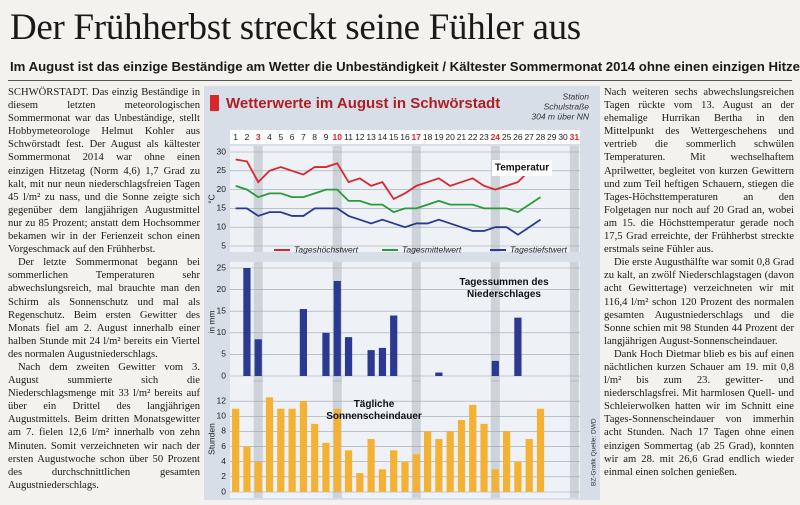 Image resolution: width=800 pixels, height=505 pixels. What do you see at coordinates (292, 137) in the screenshot?
I see `day-label: 6` at bounding box center [292, 137].